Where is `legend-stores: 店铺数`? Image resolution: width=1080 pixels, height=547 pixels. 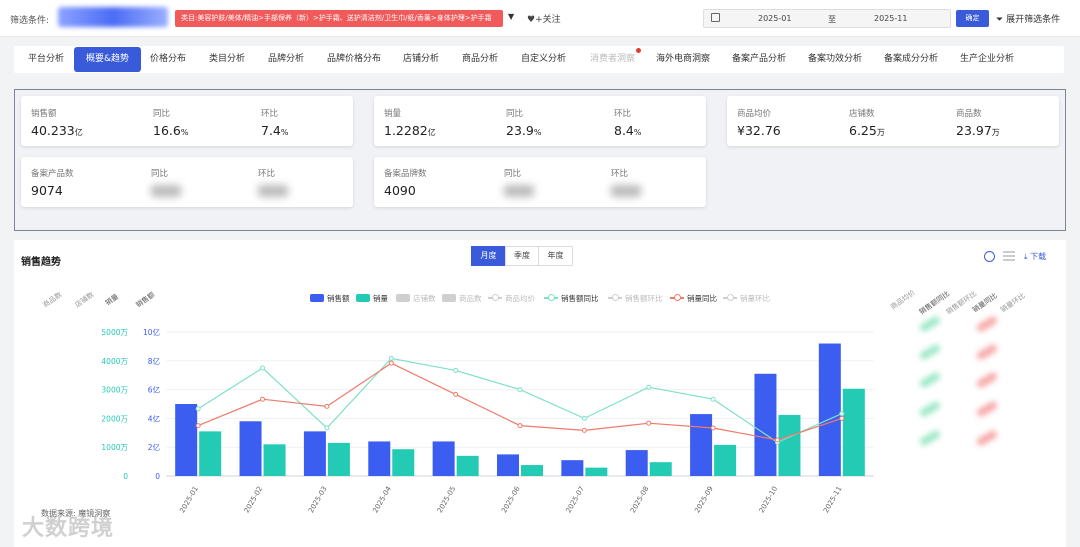 legend-stores: 店铺数 is located at coordinates (416, 298).